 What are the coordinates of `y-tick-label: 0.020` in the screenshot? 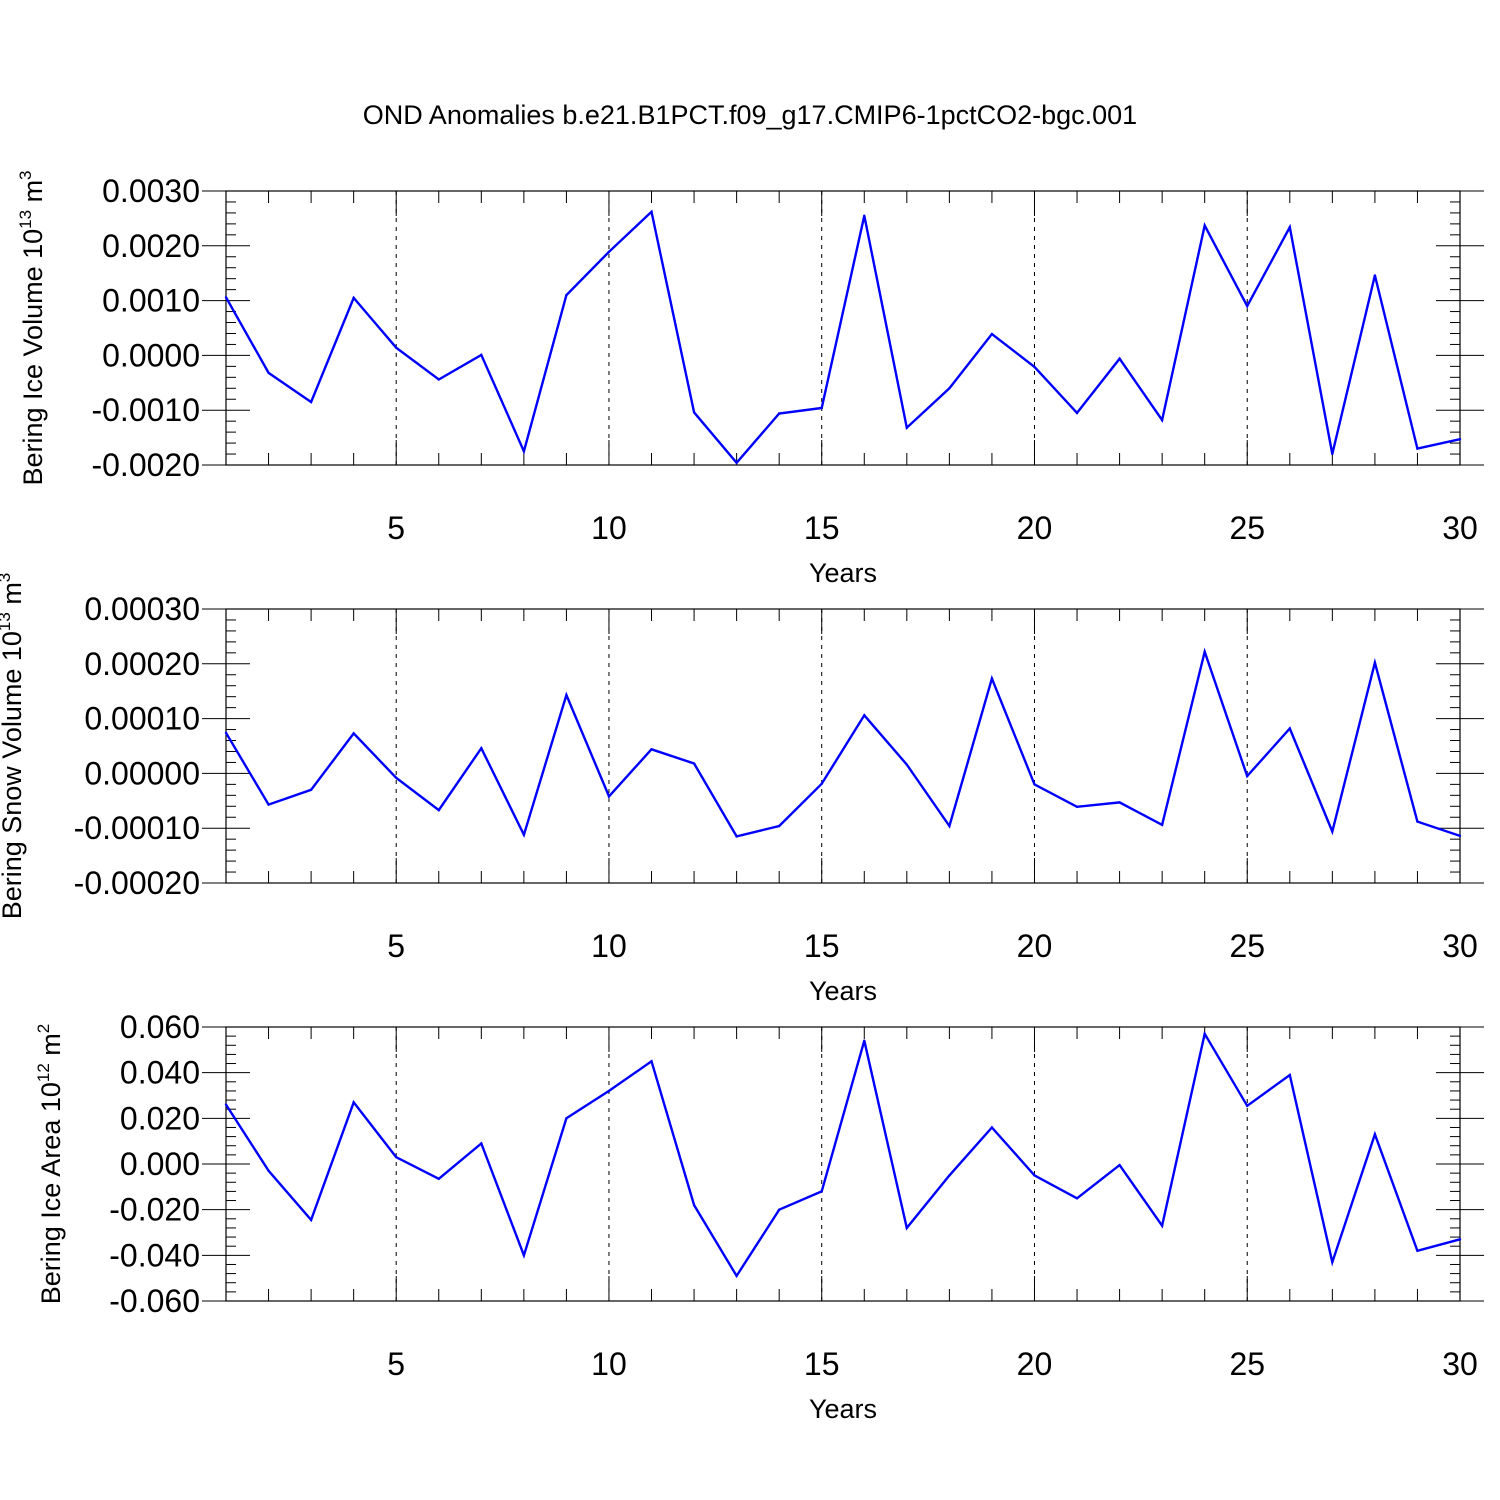 It's located at (160, 1118).